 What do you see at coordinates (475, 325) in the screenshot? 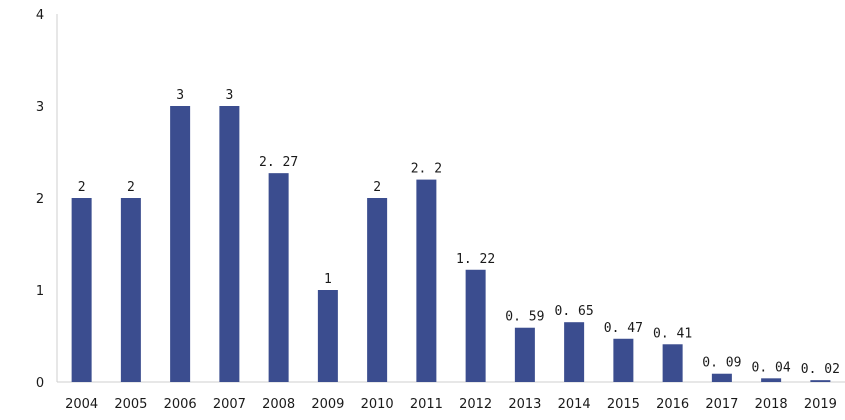
I see `bar-2012` at bounding box center [475, 325].